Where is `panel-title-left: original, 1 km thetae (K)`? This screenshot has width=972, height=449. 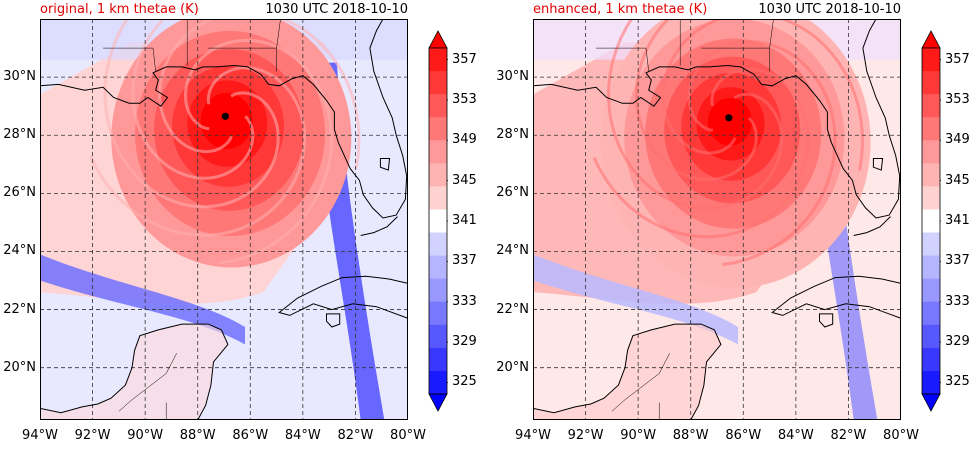
panel-title-left: original, 1 km thetae (K) is located at coordinates (119, 9).